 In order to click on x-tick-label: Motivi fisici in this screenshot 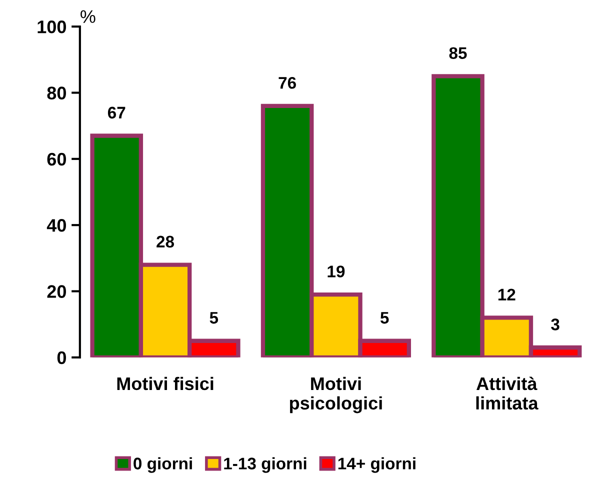, I will do `click(165, 383)`.